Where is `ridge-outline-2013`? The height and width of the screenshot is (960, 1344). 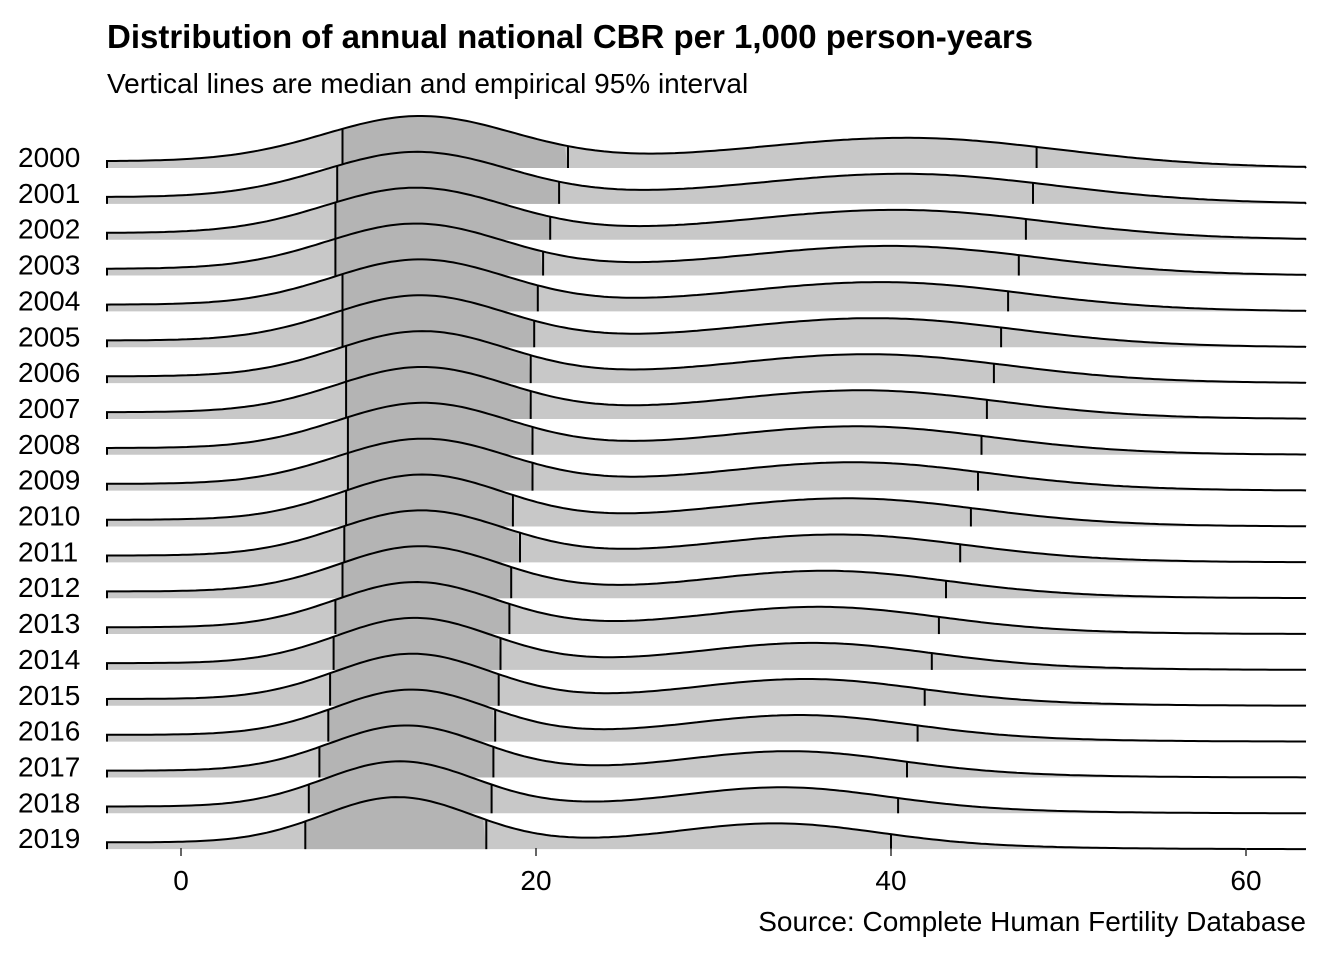 ridge-outline-2013 is located at coordinates (706, 608).